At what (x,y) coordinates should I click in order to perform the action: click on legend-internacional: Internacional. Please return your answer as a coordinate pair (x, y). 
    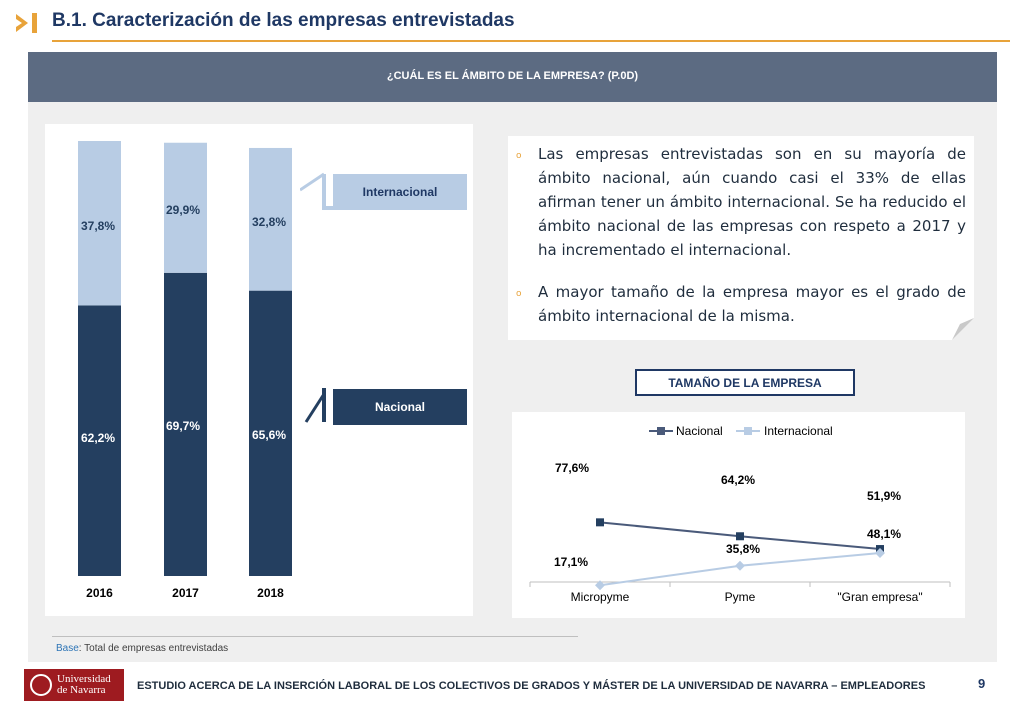
    Looking at the image, I should click on (400, 192).